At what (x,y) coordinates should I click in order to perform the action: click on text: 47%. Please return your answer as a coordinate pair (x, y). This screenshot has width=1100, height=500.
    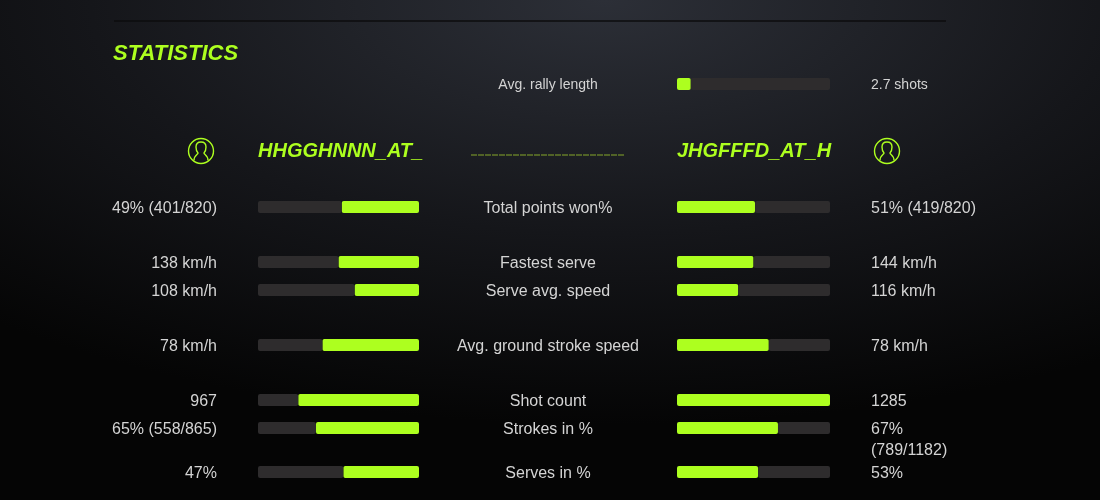
    Looking at the image, I should click on (200, 472).